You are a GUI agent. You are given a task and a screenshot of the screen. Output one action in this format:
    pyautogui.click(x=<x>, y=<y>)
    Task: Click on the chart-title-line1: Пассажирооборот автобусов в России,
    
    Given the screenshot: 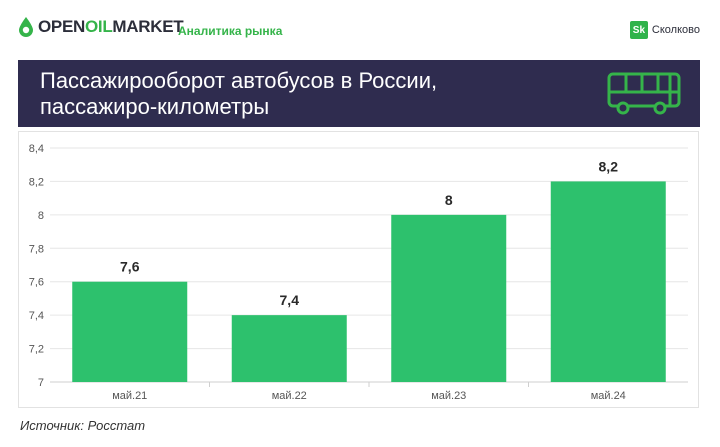 What is the action you would take?
    pyautogui.click(x=239, y=80)
    